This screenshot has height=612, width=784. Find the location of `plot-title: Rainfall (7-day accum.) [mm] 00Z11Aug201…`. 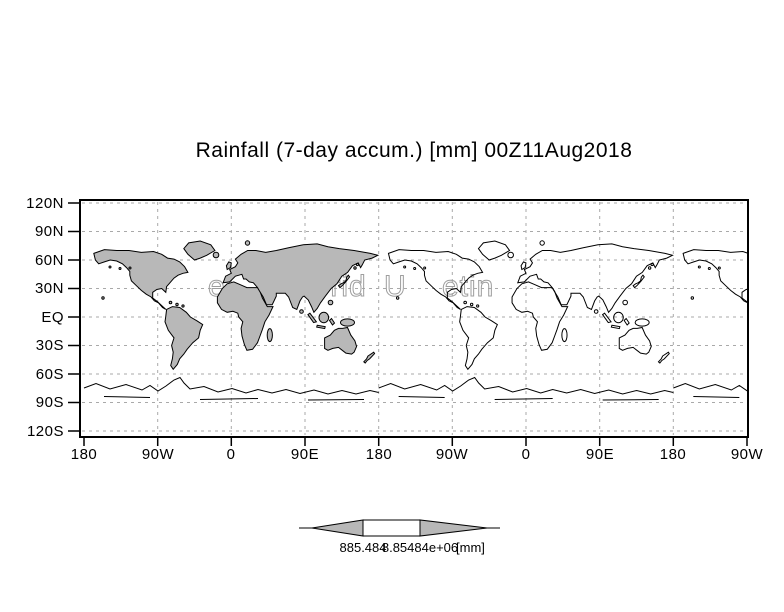

plot-title: Rainfall (7-day accum.) [mm] 00Z11Aug201… is located at coordinates (414, 150).